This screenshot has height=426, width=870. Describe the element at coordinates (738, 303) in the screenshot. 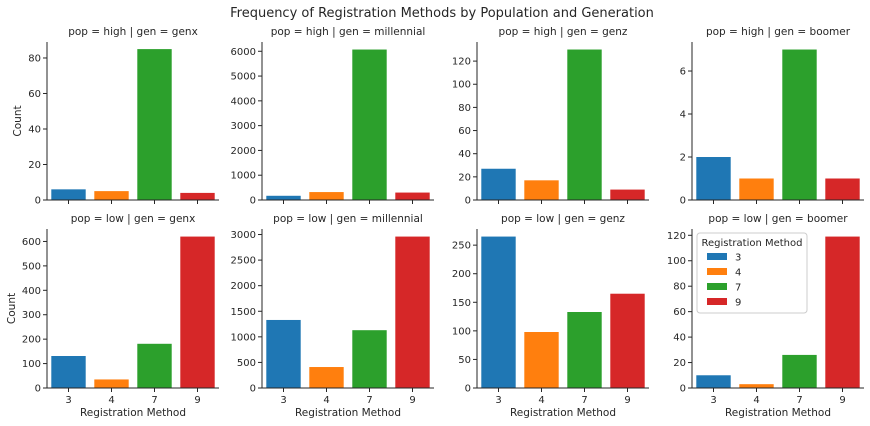

I see `legend-label-9: 9` at that location.